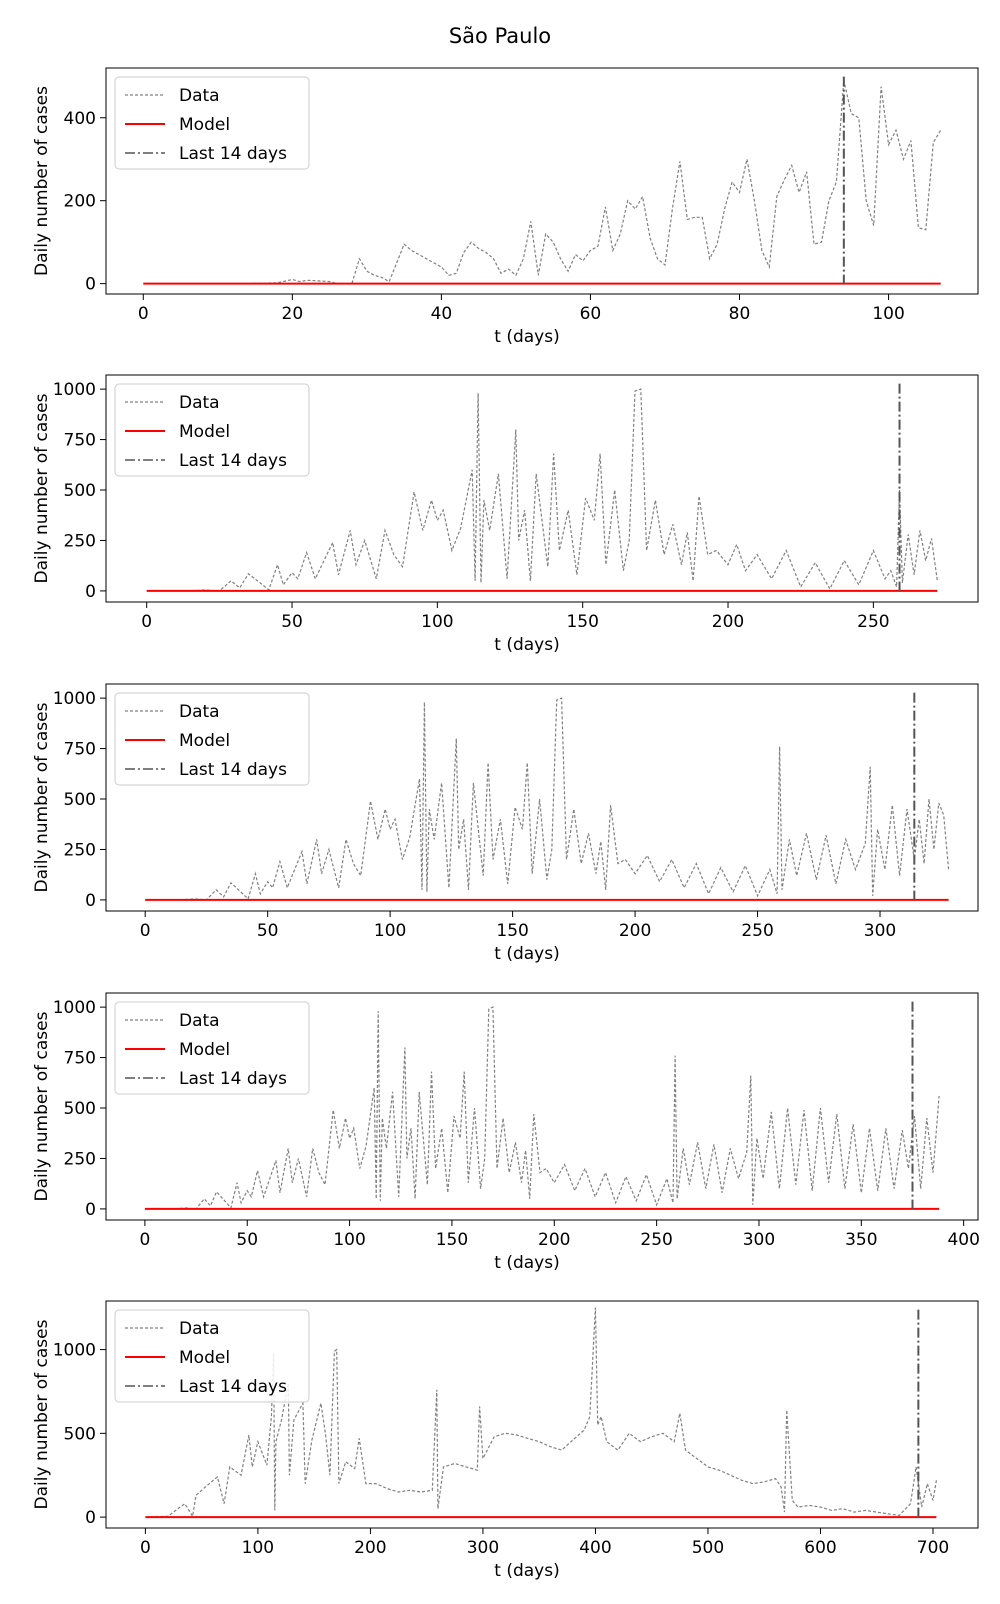 The height and width of the screenshot is (1604, 1000). I want to click on x-tick-label: 350, so click(861, 1240).